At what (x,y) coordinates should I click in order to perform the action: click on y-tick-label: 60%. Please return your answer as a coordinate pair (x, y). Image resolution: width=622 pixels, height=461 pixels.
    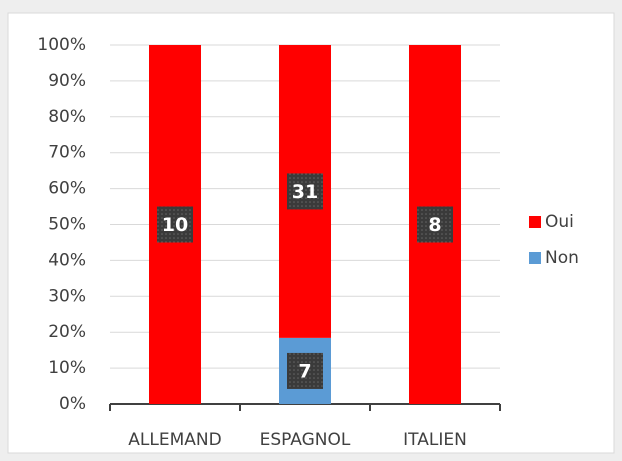
    Looking at the image, I should click on (67, 189).